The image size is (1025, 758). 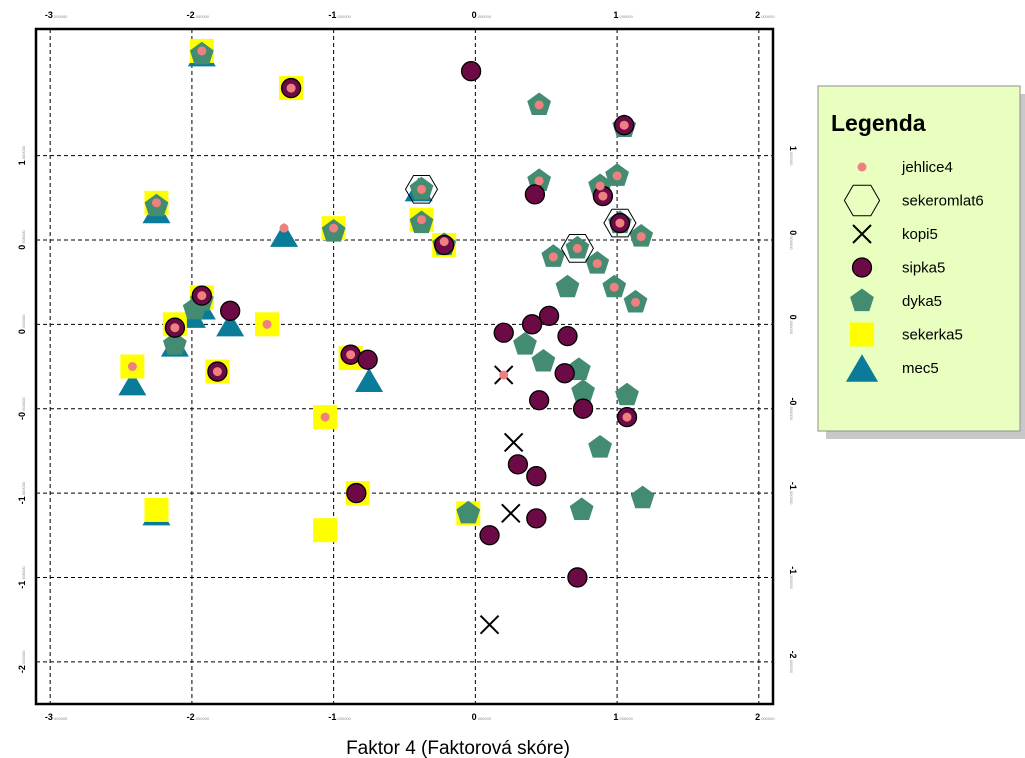 What do you see at coordinates (482, 717) in the screenshot?
I see `x-tick-label-bottom: 0.000000` at bounding box center [482, 717].